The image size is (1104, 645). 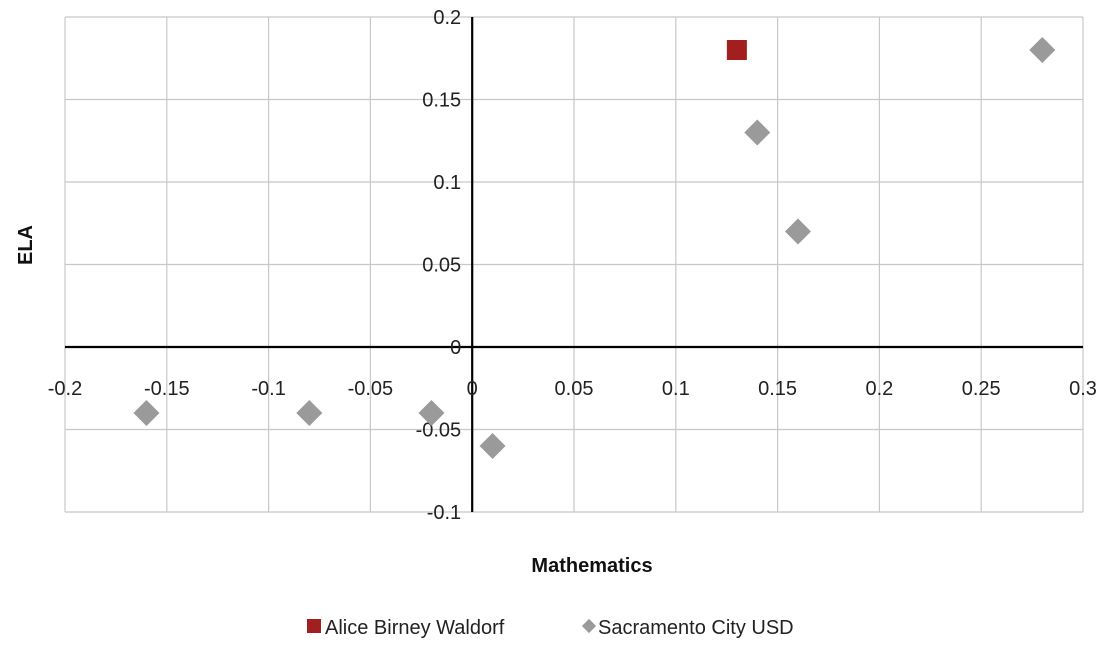 I want to click on x-tick-label-0-05: -0.05, so click(x=371, y=389).